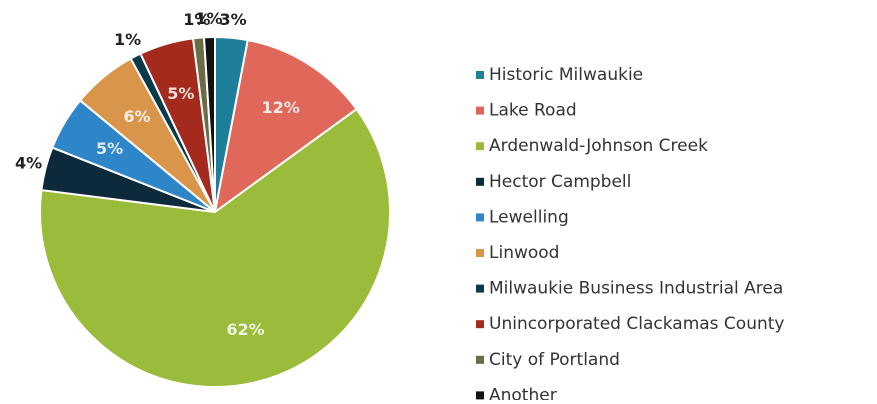  Describe the element at coordinates (280, 107) in the screenshot. I see `value-label: 12%` at that location.